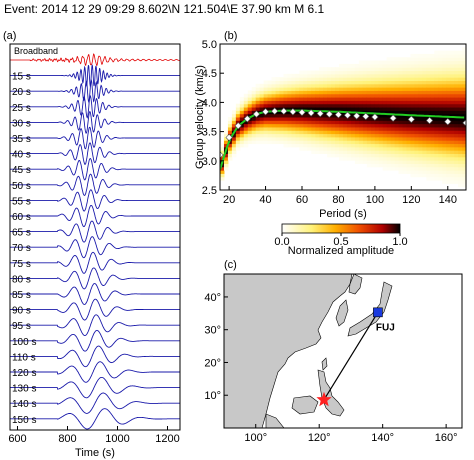 This screenshot has height=460, width=474. I want to click on y-tick-label: 3.0, so click(209, 162).